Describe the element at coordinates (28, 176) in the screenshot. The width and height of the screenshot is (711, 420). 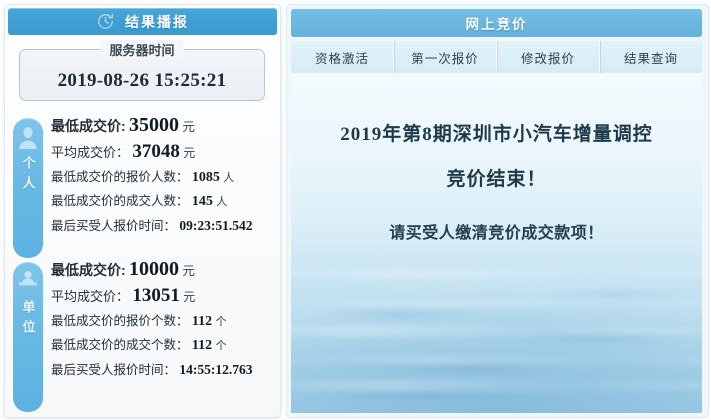
I see `individual-side-tab-label: 个人` at that location.